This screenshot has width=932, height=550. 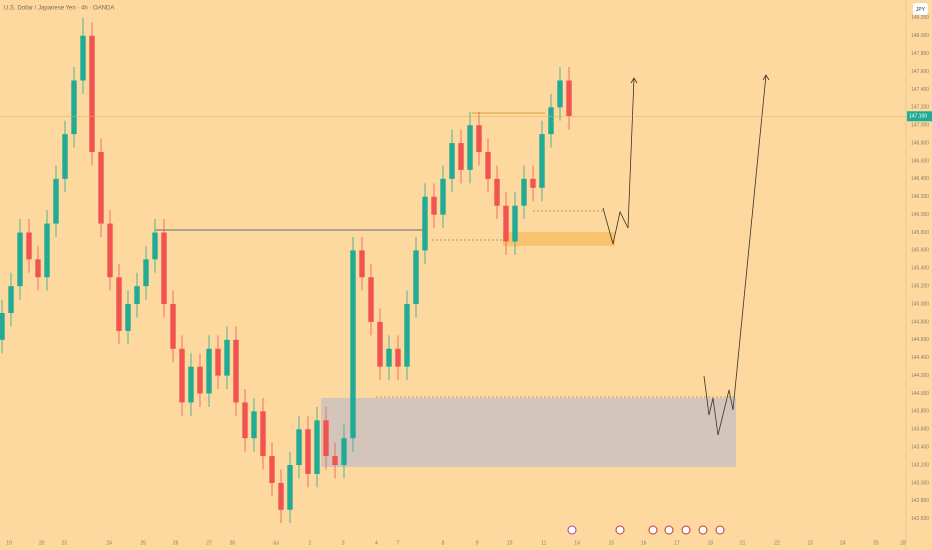 I want to click on y-tick-label: 143.800, so click(x=920, y=412).